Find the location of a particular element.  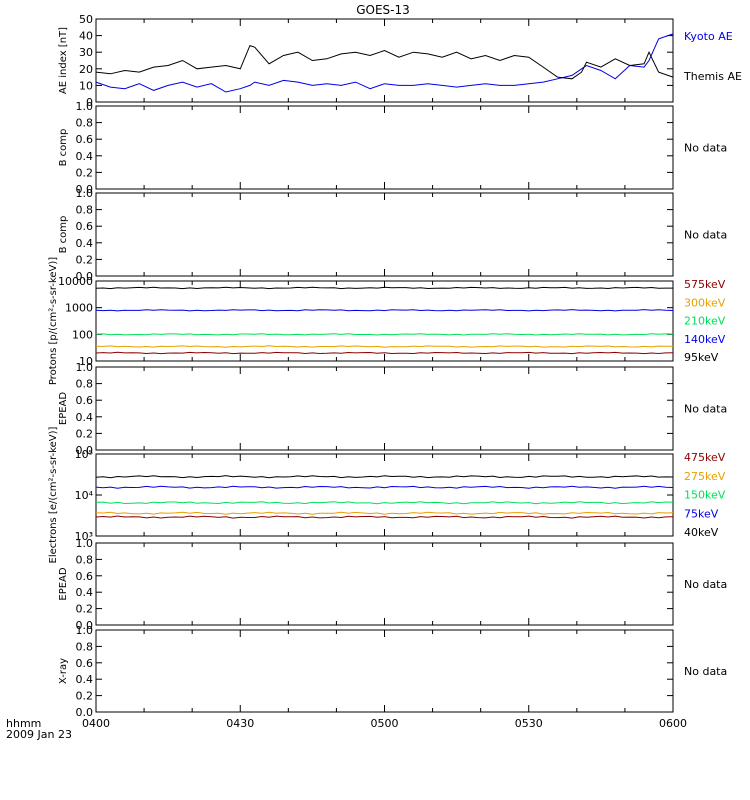

panel-7: 0.0 0.2 0.4 0.6 0.8 1.0 EPEAD No data is located at coordinates (392, 584).